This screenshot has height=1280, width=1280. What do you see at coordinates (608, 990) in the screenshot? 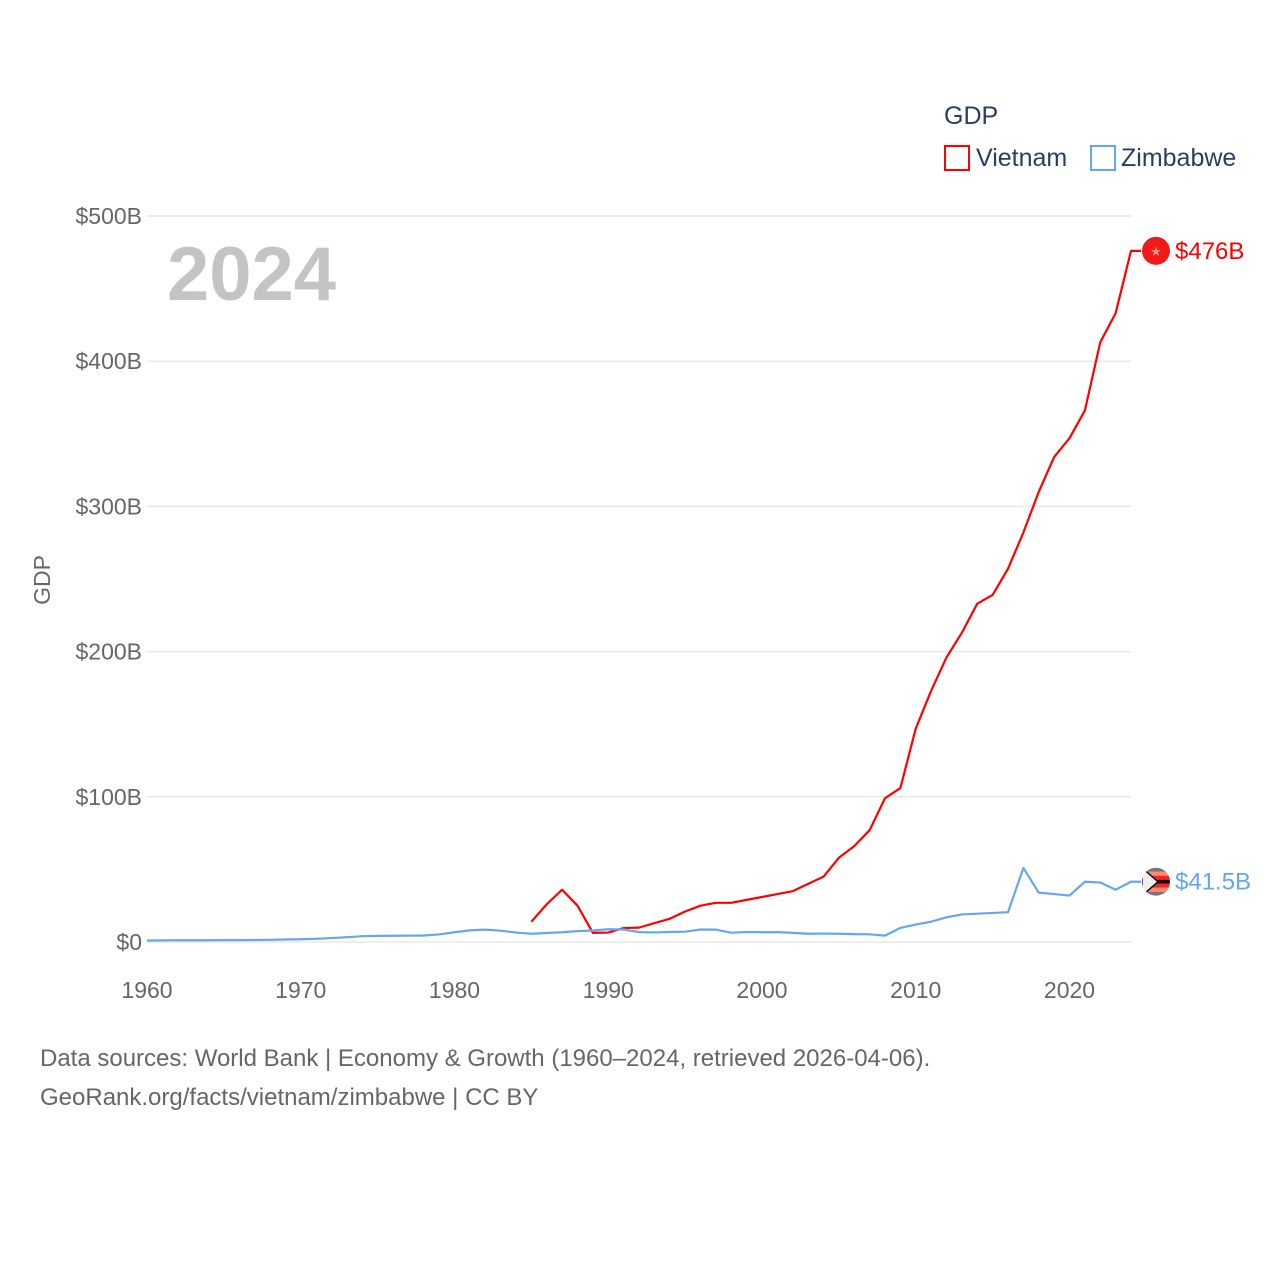
I see `x-tick-label: 1990` at bounding box center [608, 990].